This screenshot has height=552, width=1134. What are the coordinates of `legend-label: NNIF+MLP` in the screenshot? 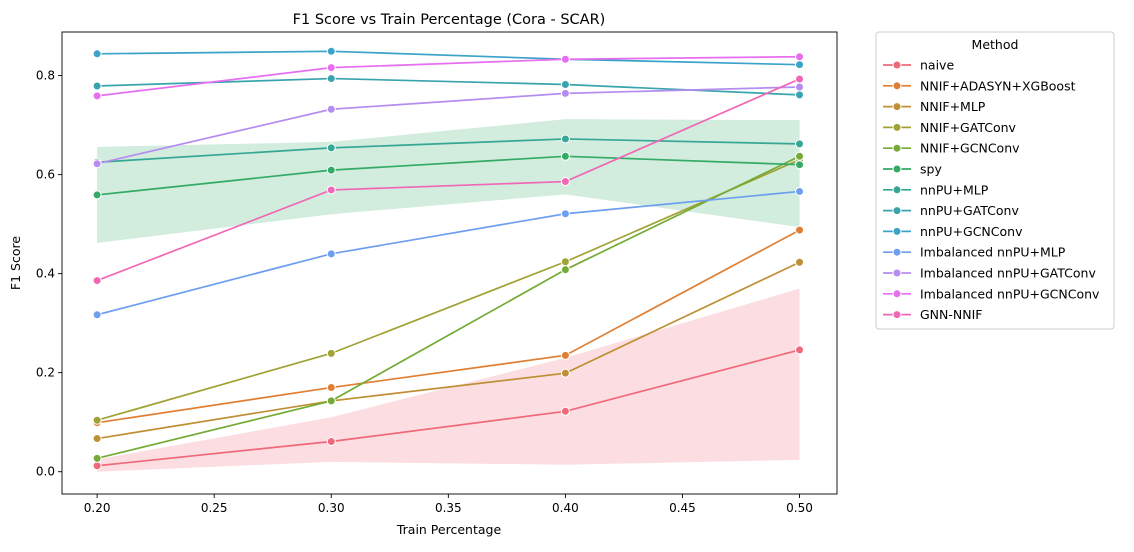 It's located at (953, 106).